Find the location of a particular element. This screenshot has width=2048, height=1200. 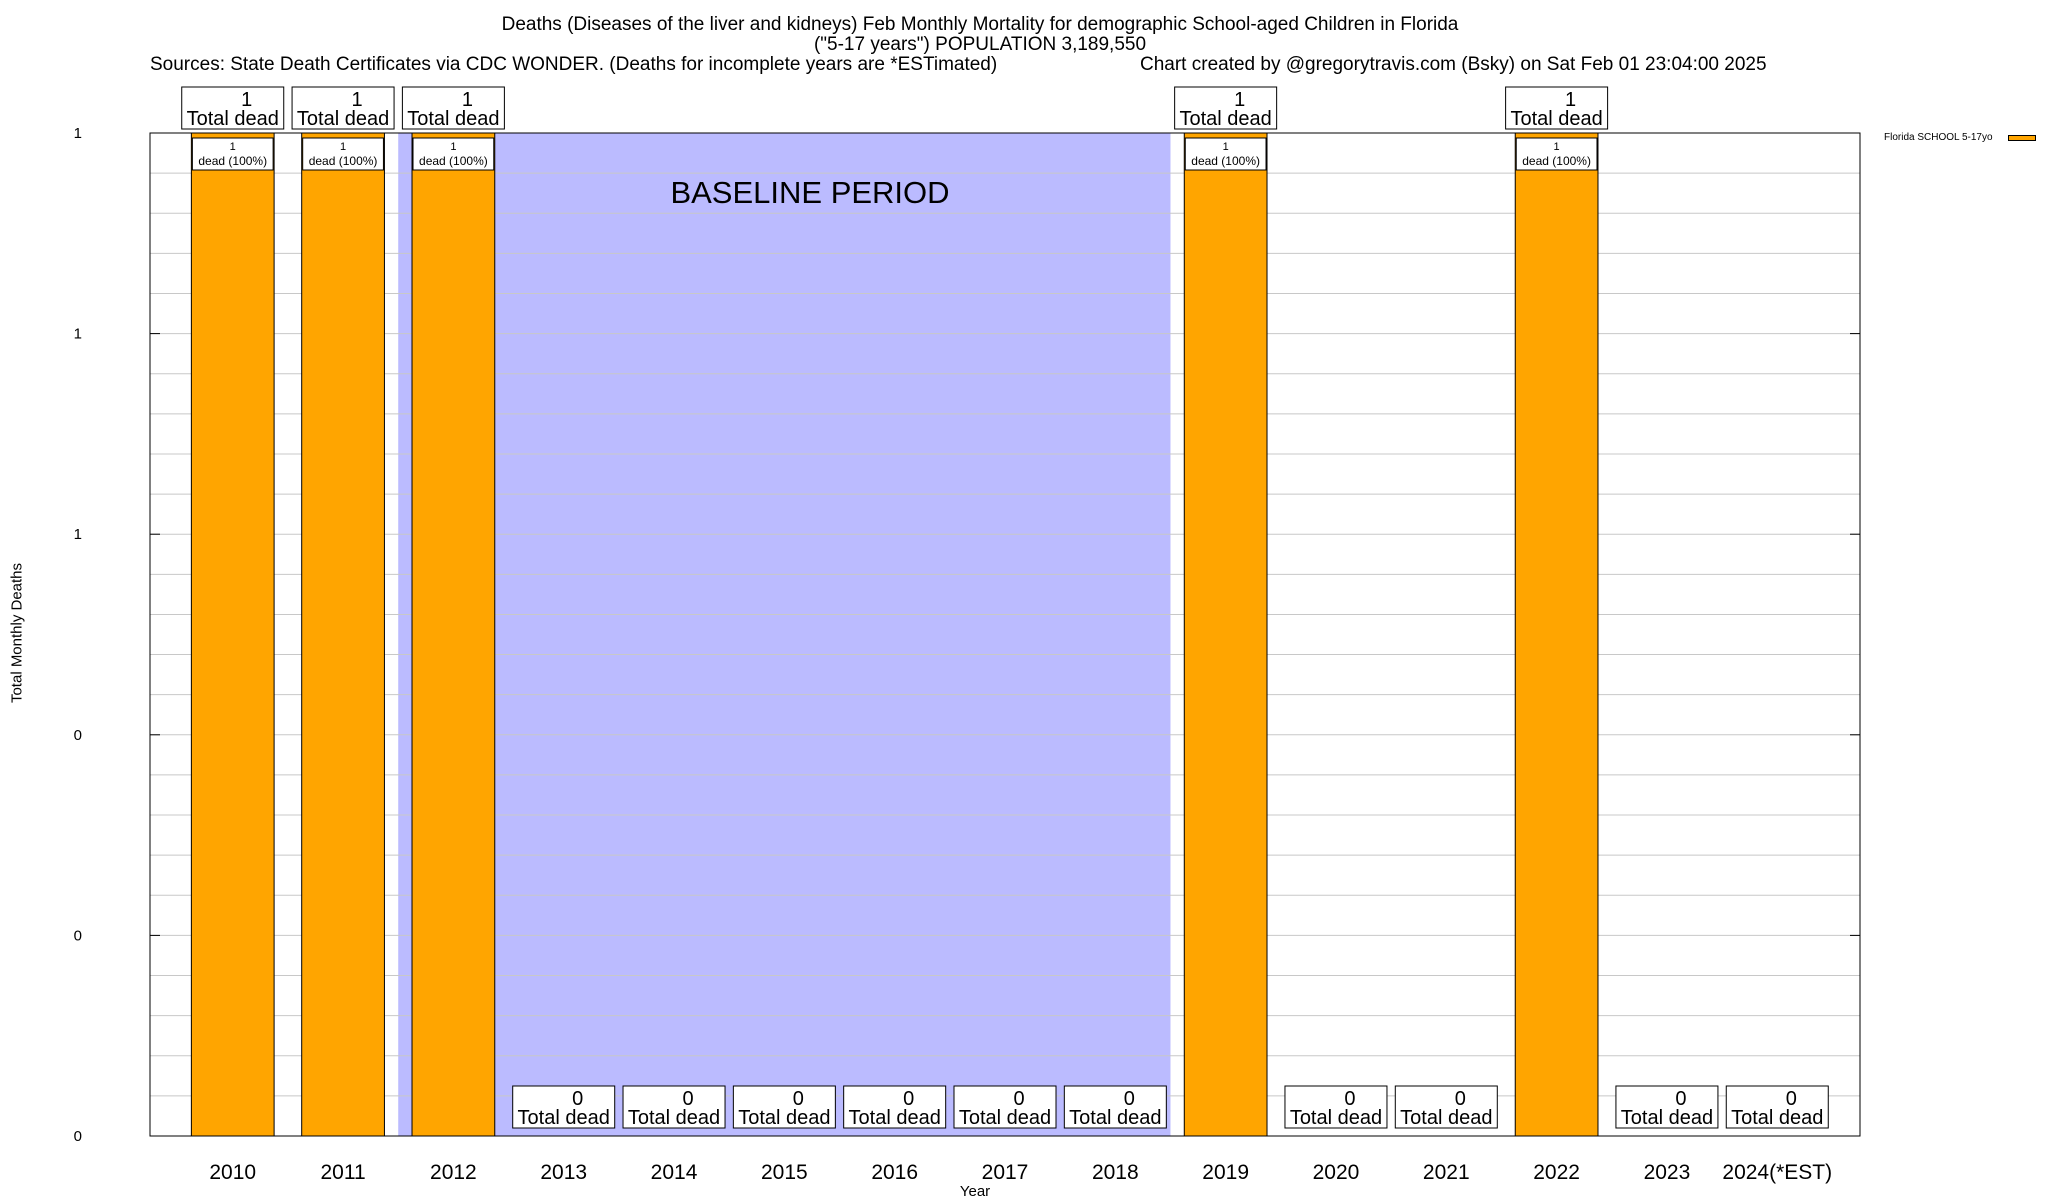

x-tick-label: 2012 is located at coordinates (453, 1172).